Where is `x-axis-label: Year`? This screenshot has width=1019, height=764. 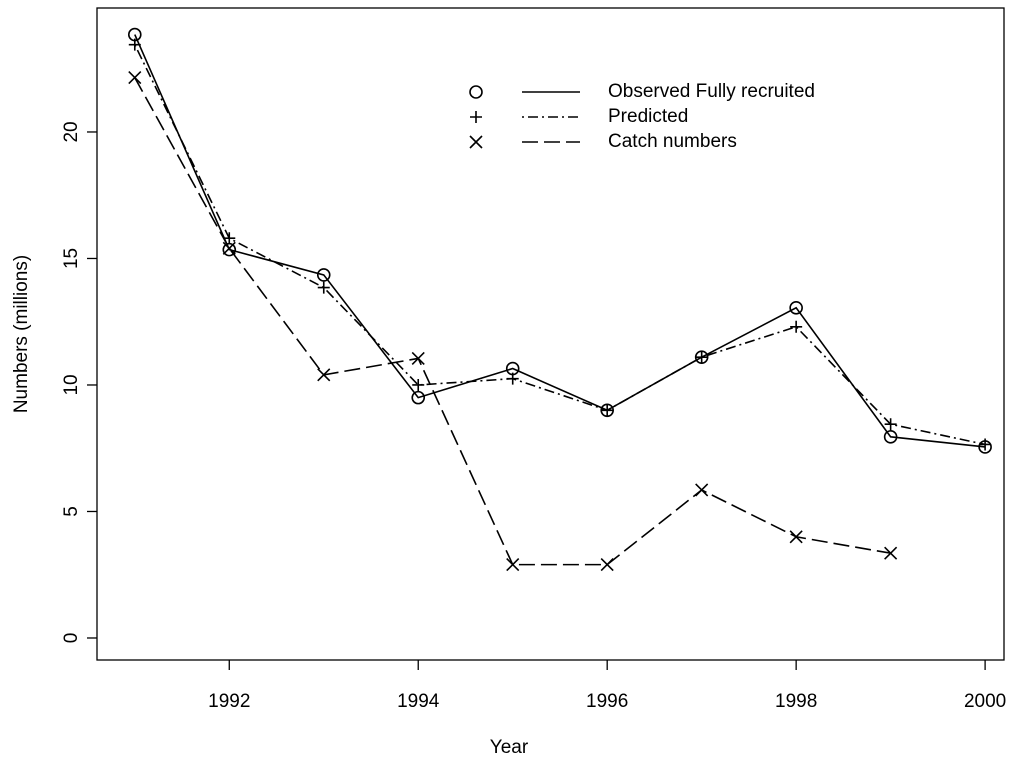 x-axis-label: Year is located at coordinates (509, 747).